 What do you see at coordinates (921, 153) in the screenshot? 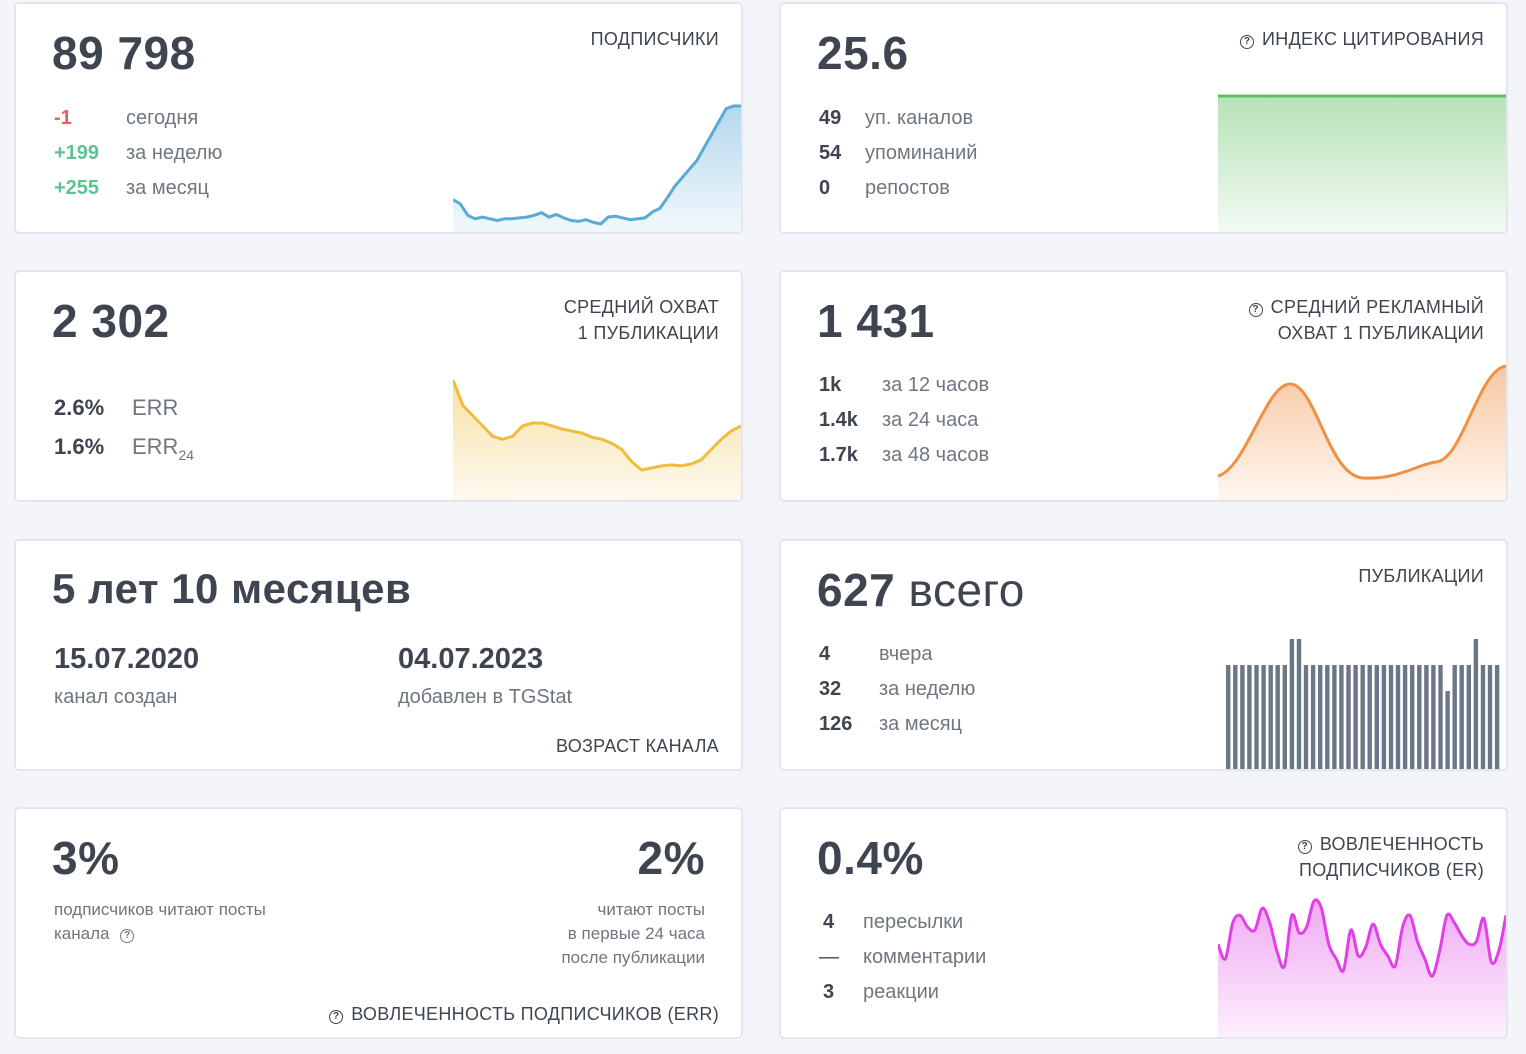
I see `citation-mentions-text: упоминаний` at bounding box center [921, 153].